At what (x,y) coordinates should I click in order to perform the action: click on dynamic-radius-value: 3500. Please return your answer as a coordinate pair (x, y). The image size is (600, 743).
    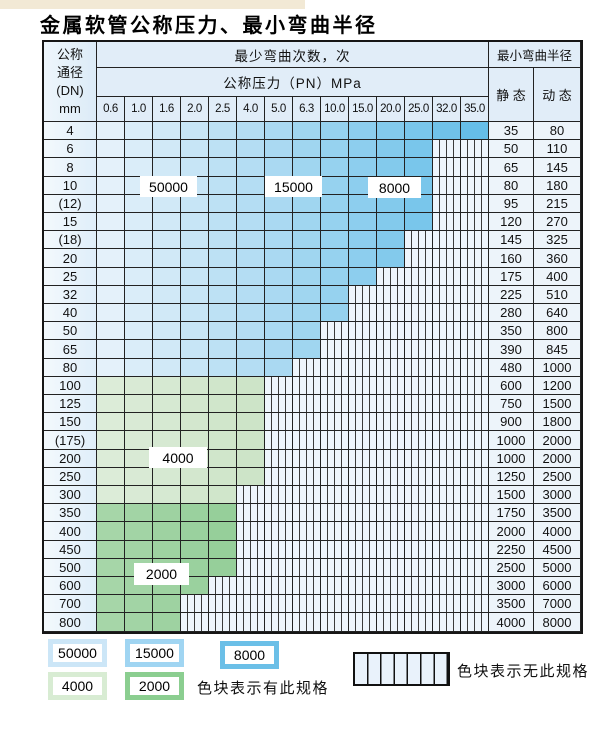
    Looking at the image, I should click on (557, 513).